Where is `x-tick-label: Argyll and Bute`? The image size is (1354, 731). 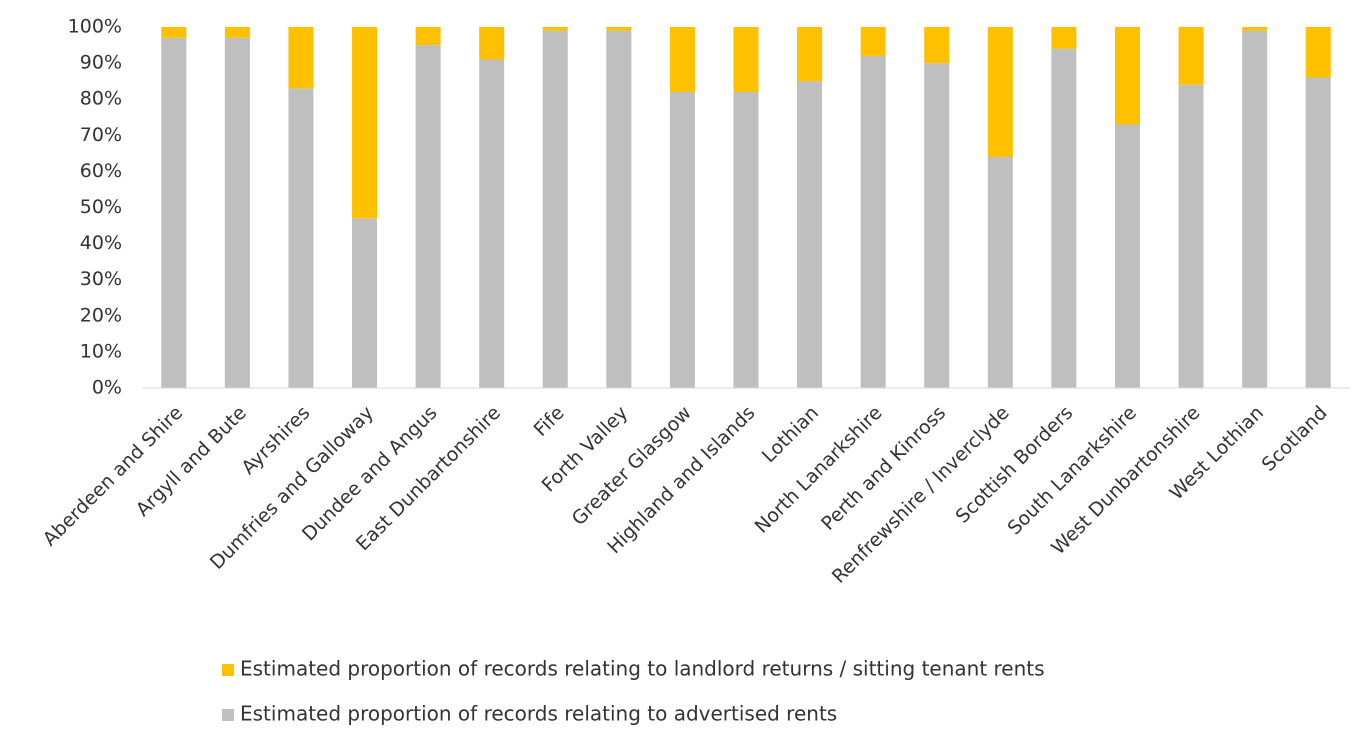
x-tick-label: Argyll and Bute is located at coordinates (191, 461).